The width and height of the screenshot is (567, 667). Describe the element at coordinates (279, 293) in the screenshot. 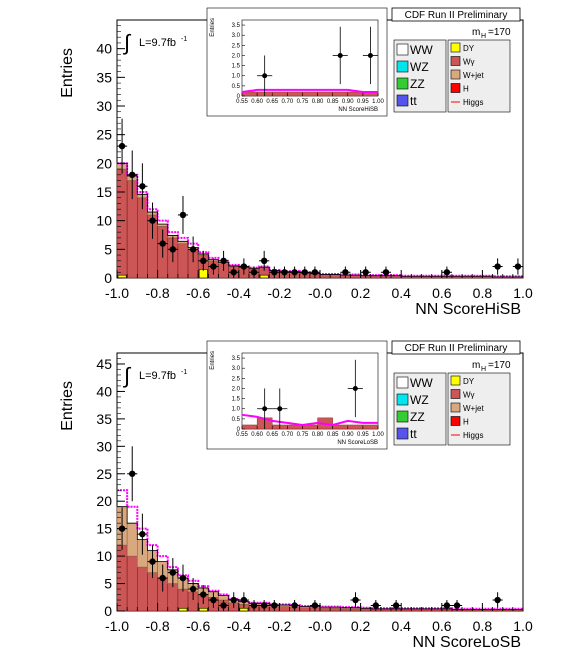

I see `x-tick-label: -0.2` at that location.